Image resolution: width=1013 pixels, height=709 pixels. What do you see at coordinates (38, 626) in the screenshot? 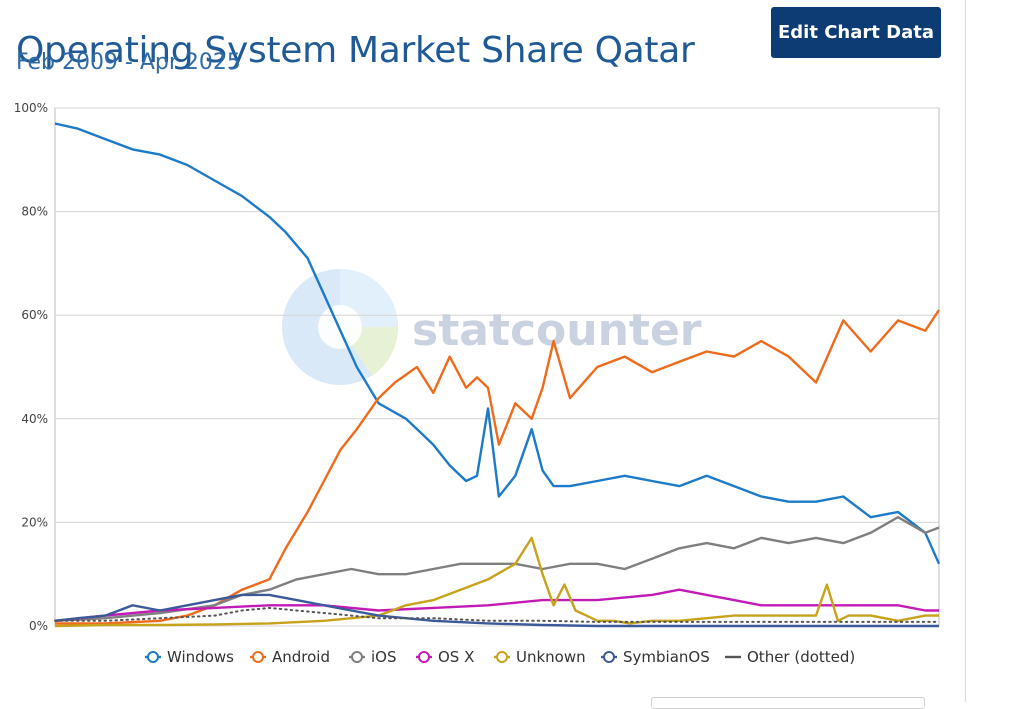
I see `y-tick-label: 0%` at bounding box center [38, 626].